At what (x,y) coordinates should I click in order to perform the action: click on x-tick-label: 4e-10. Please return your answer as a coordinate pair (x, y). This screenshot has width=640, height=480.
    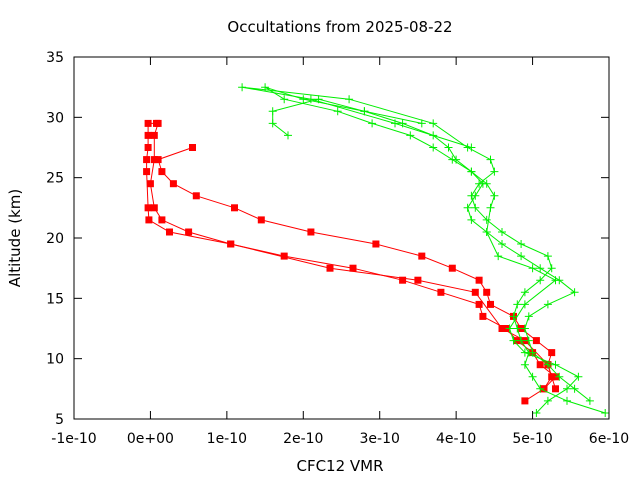
    Looking at the image, I should click on (456, 439).